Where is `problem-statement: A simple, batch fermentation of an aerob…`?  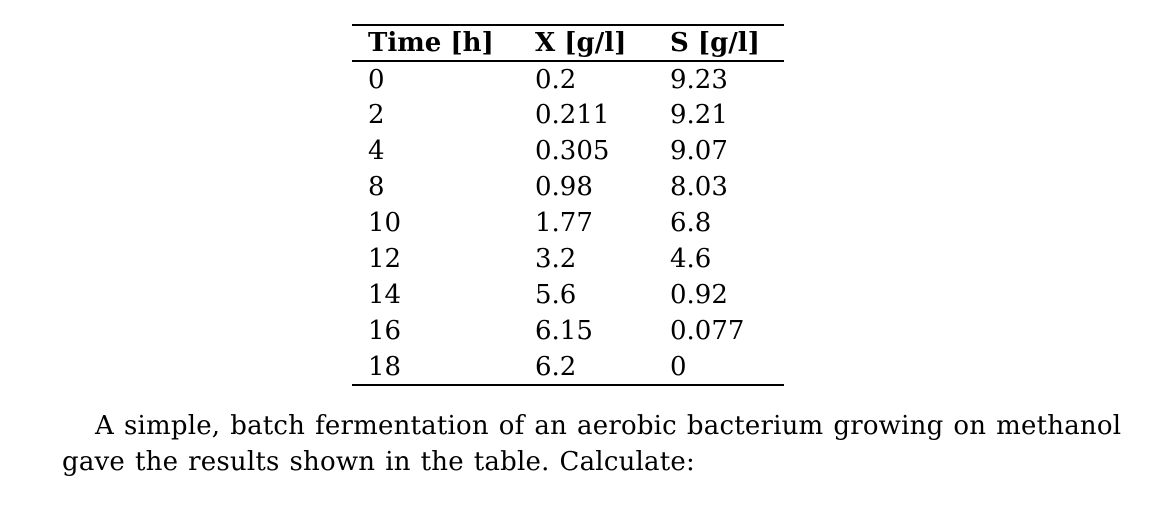 problem-statement: A simple, batch fermentation of an aerob… is located at coordinates (597, 444).